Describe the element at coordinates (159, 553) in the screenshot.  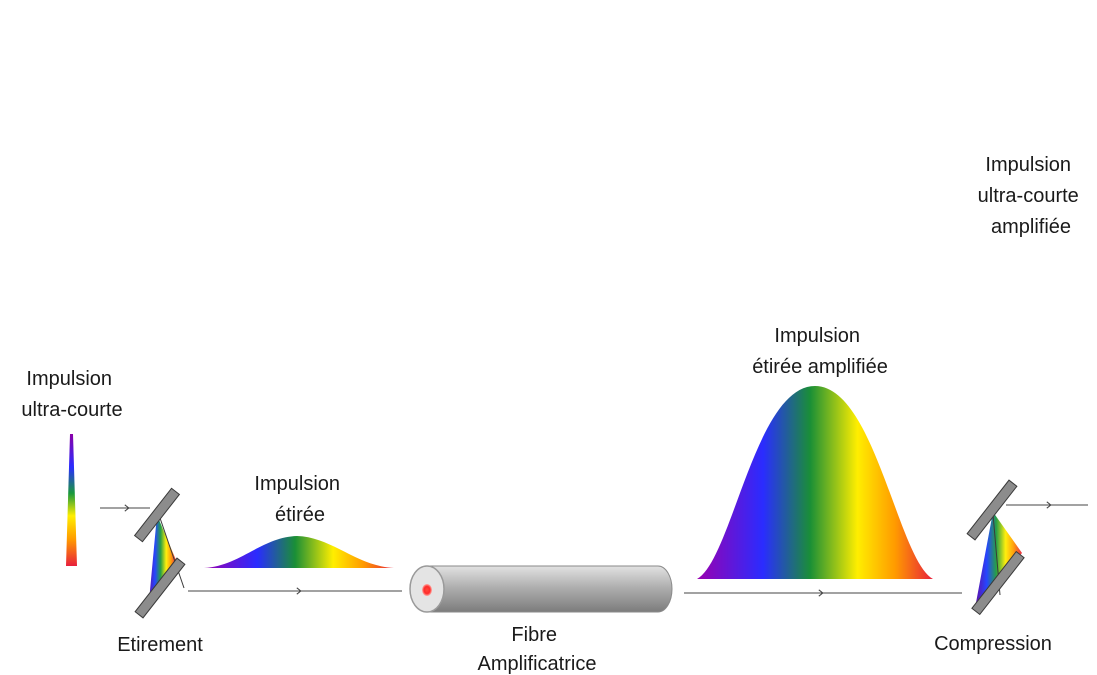
I see `stretcher-grating-pair` at that location.